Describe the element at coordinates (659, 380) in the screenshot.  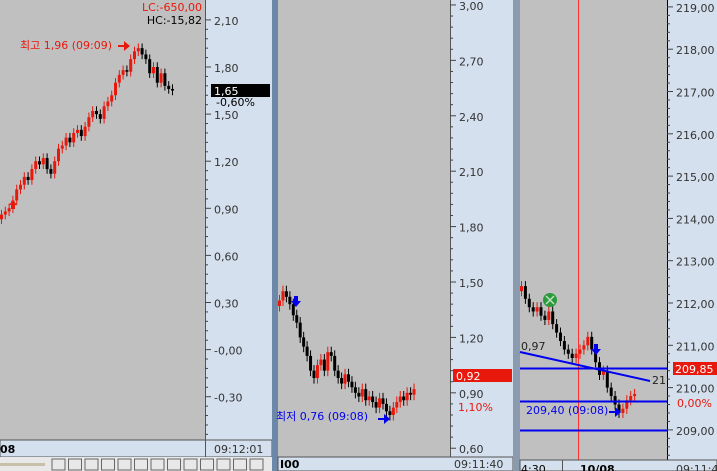
I see `line-label-right: 21` at that location.